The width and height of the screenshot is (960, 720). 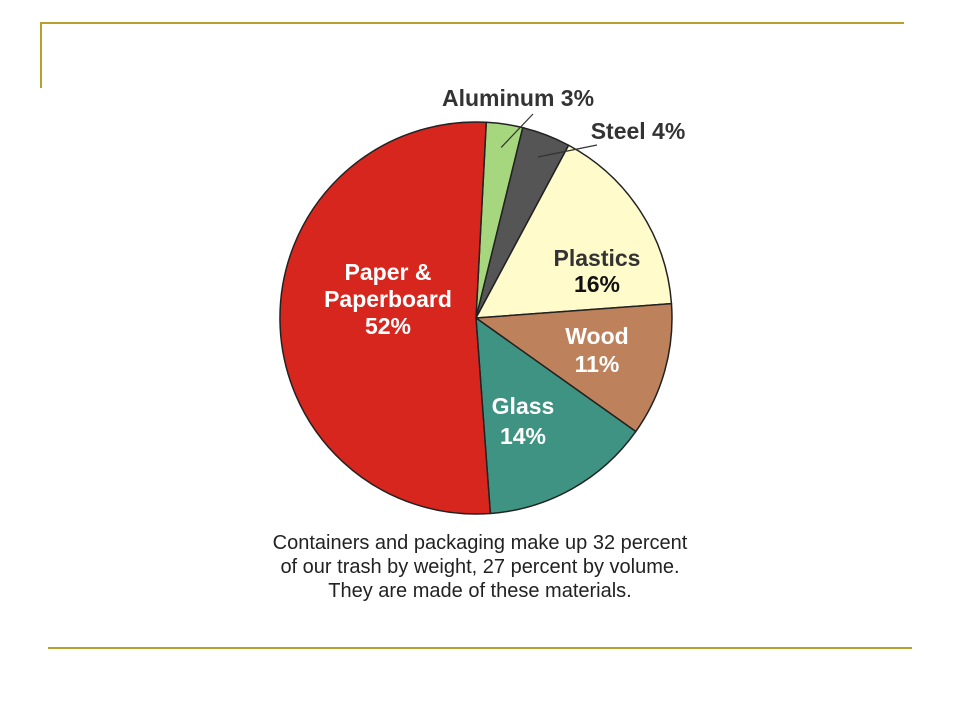 I want to click on slice-label-line: Steel 4%, so click(x=638, y=131).